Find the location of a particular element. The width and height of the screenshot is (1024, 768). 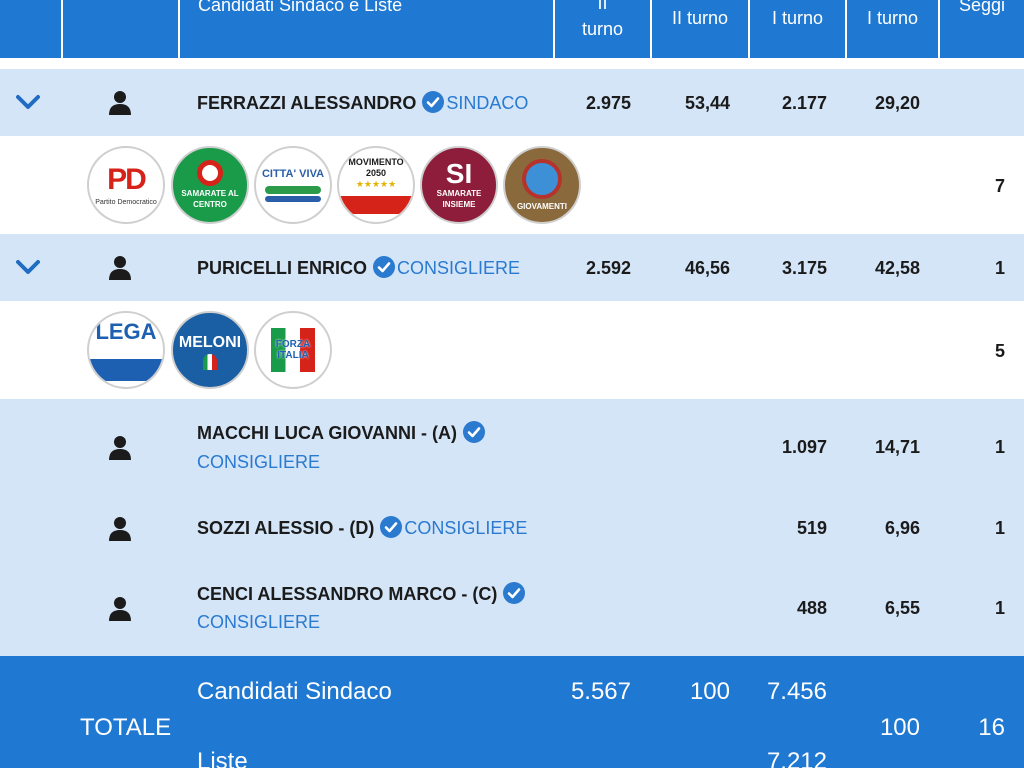

candidate-name: FERRAZZI ALESSANDRO is located at coordinates (307, 103).